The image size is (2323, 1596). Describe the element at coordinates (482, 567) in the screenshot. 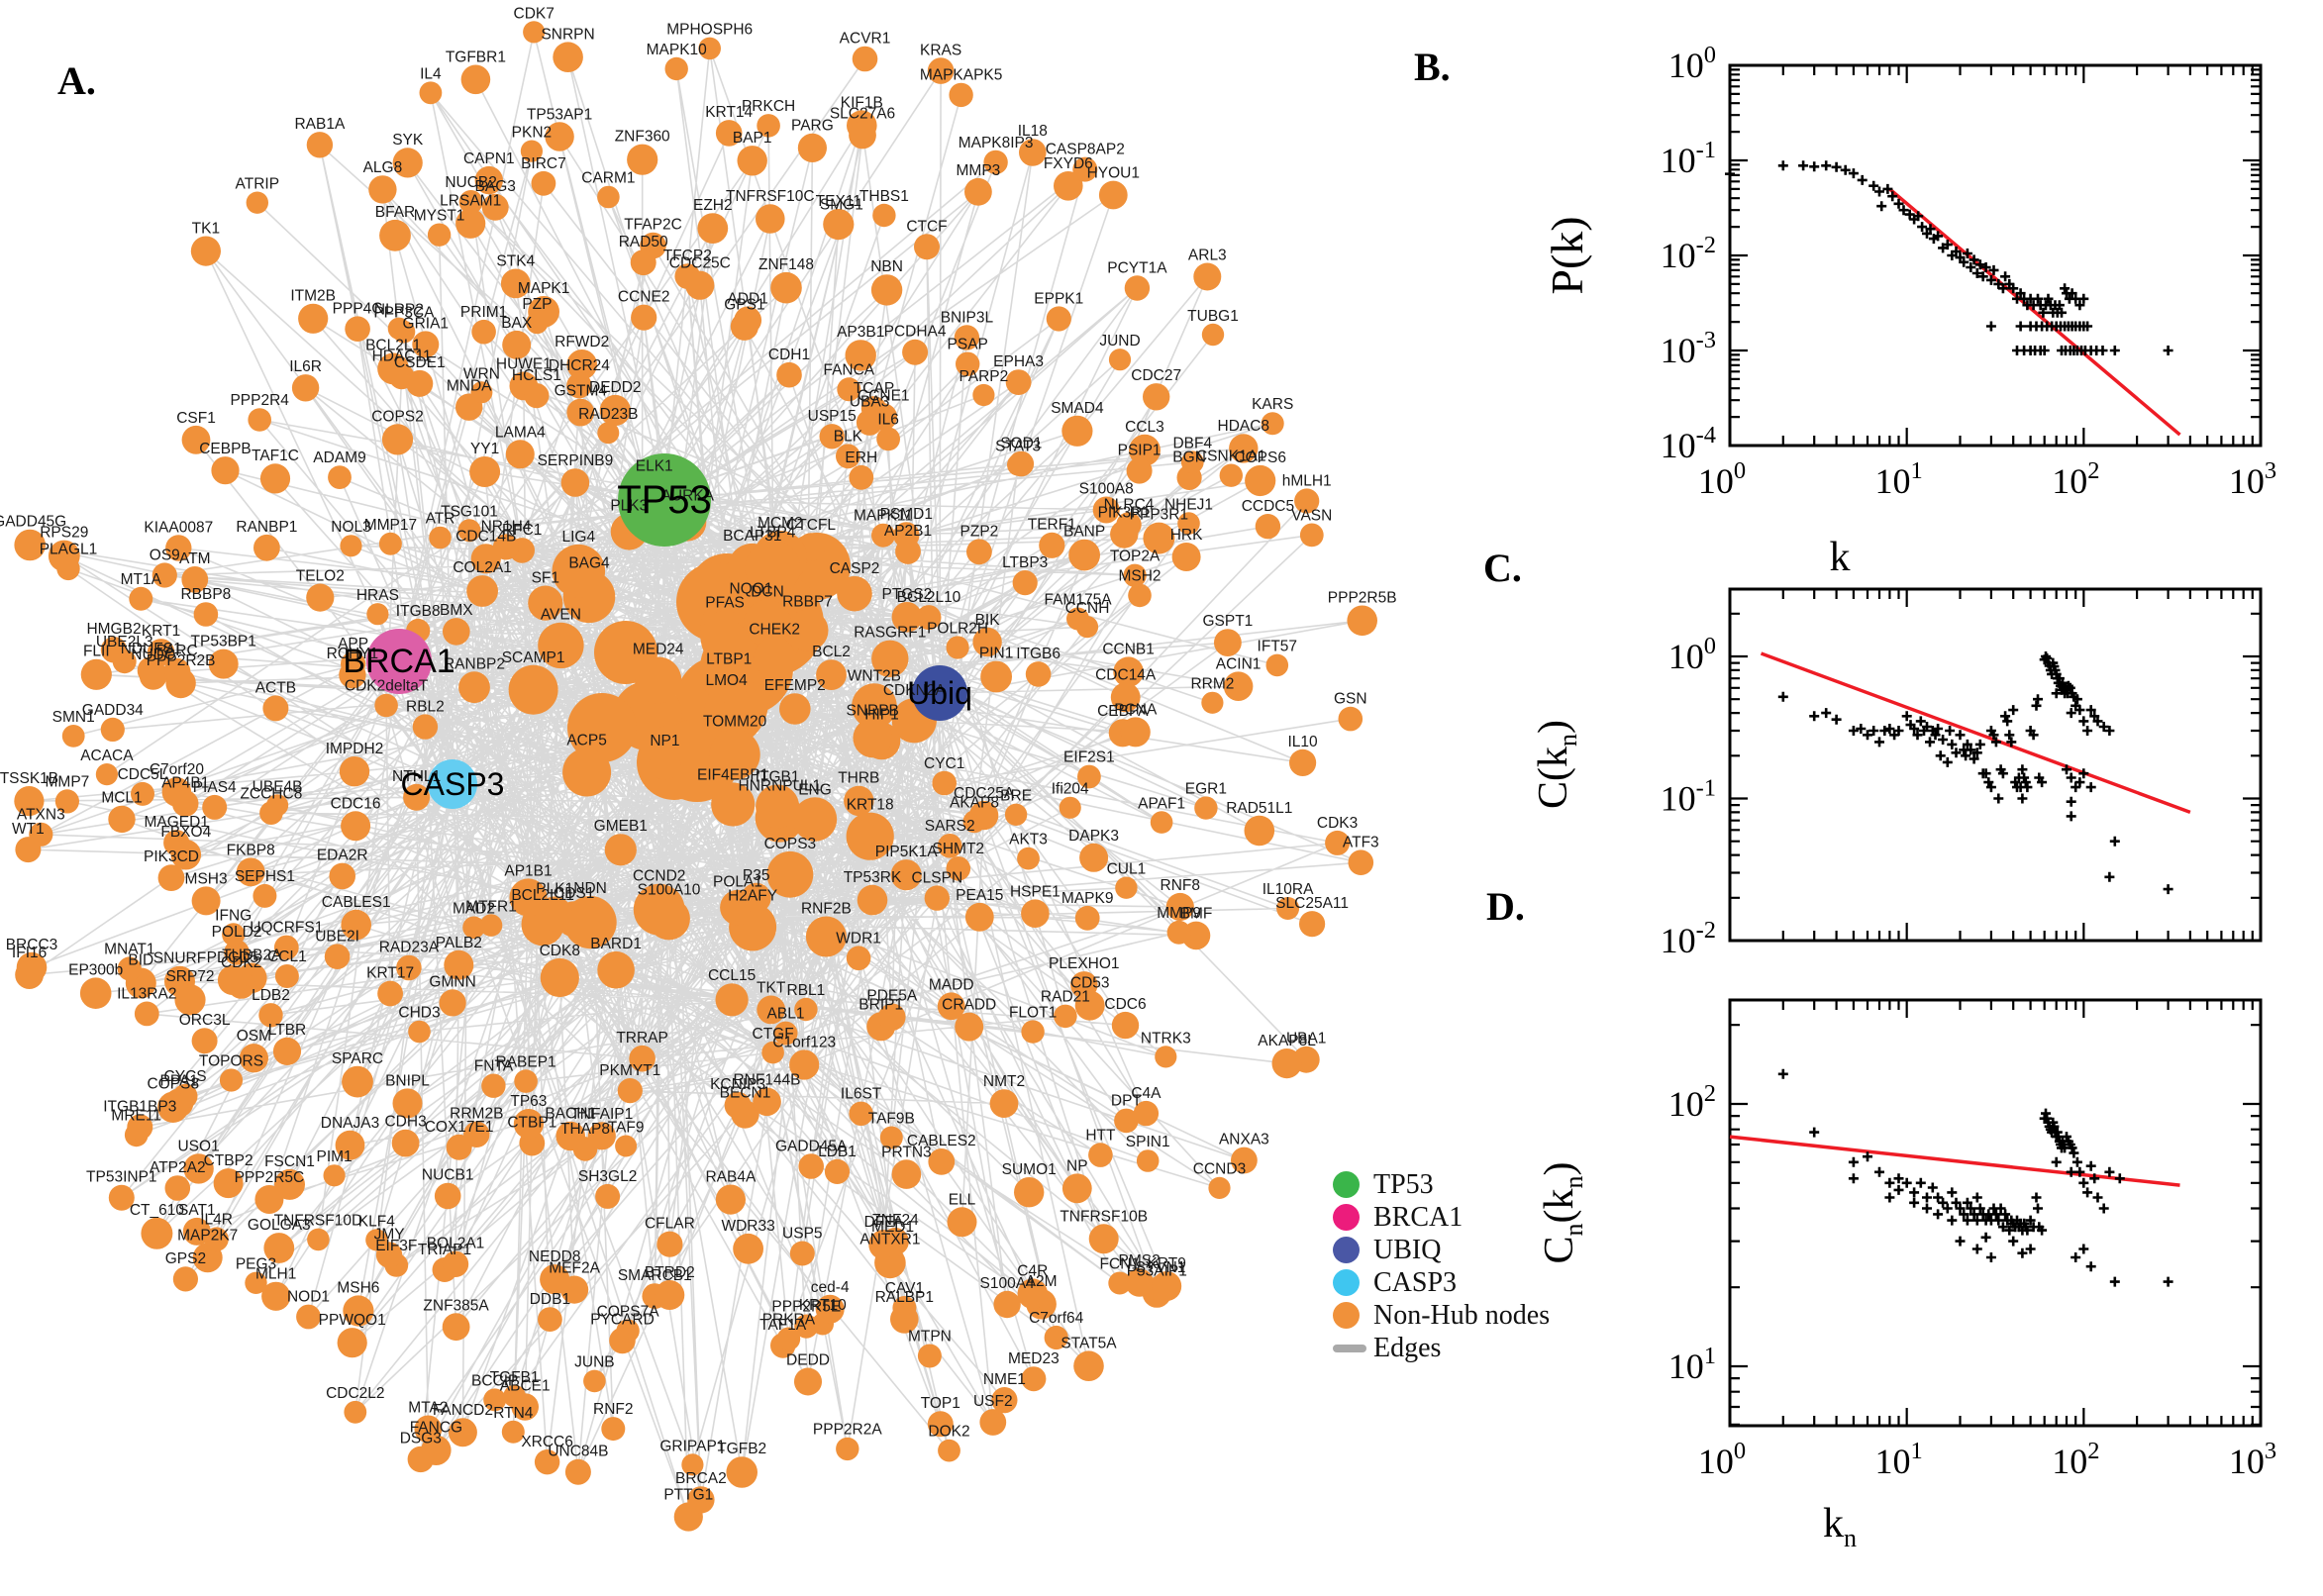

I see `network-node-label: COL2A1` at that location.